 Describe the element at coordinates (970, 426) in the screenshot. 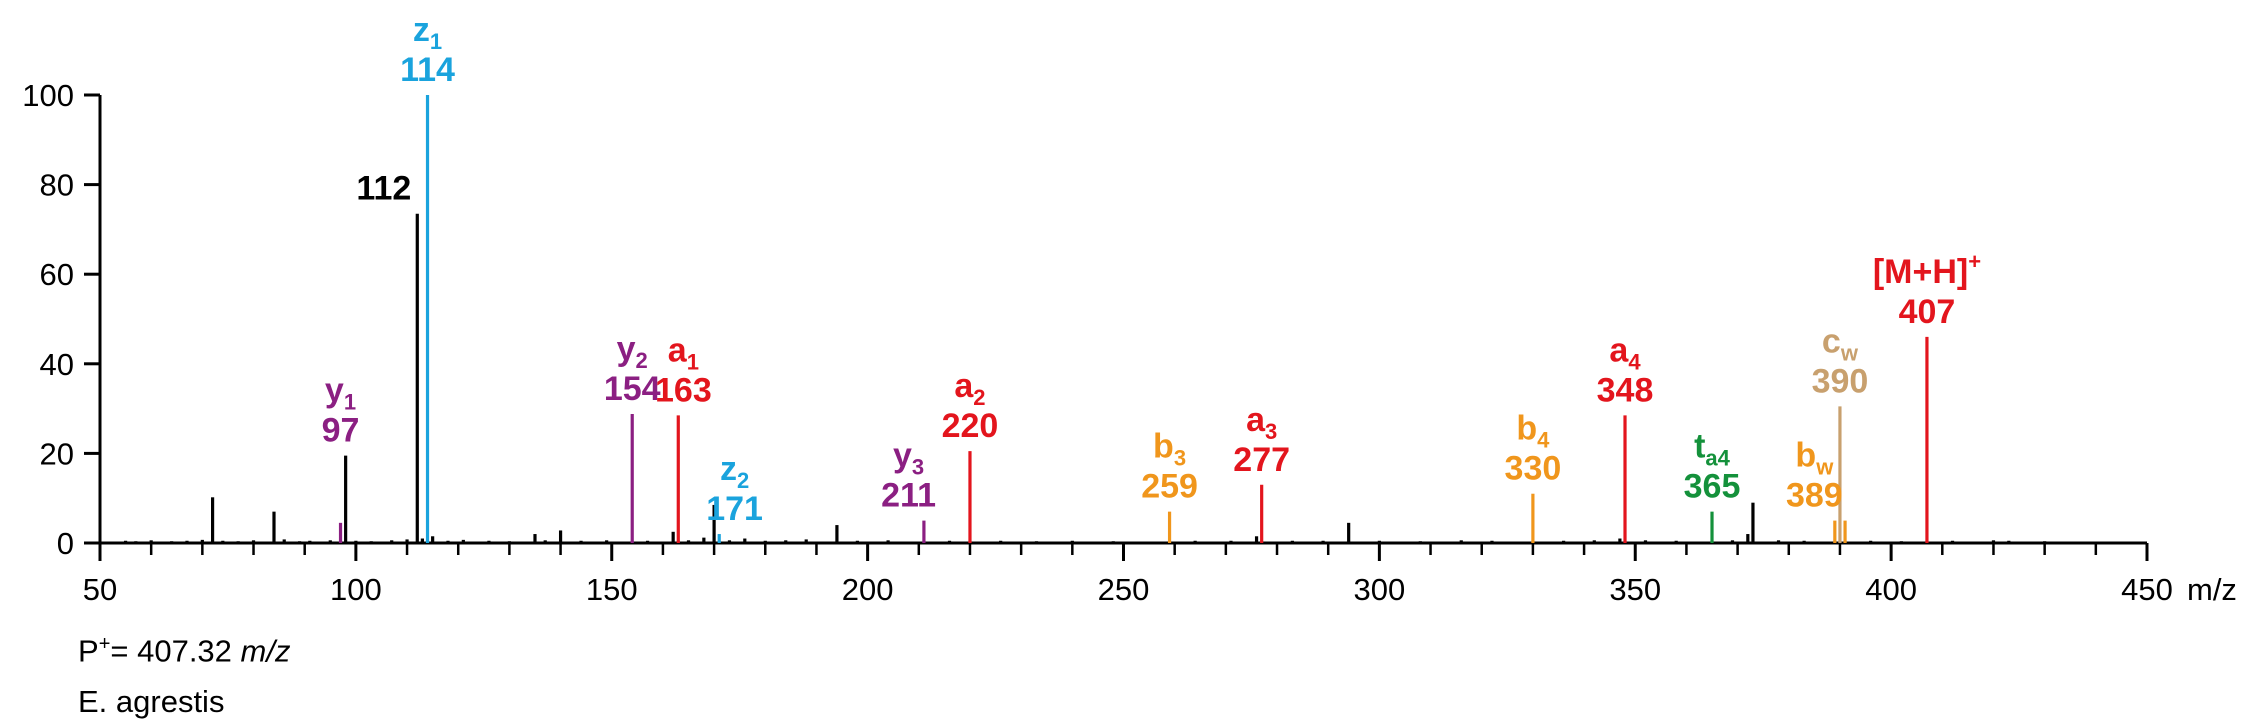

I see `peak-label-220: 220` at that location.